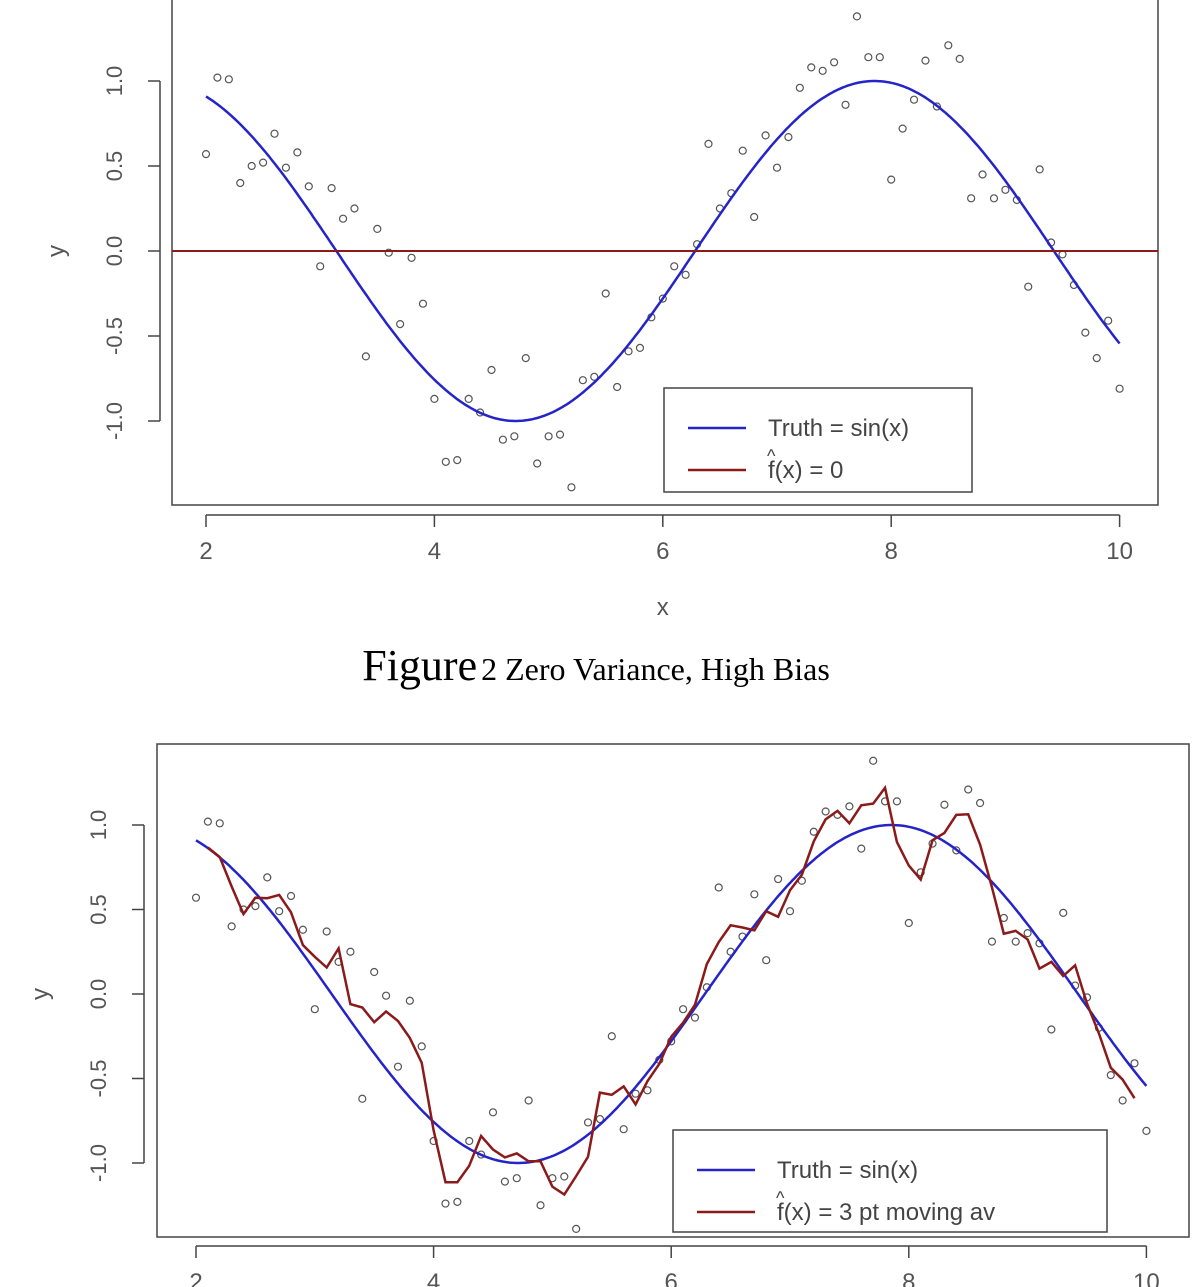 This screenshot has width=1192, height=1287. I want to click on legend-label: f(x) = 3 pt moving av, so click(886, 1212).